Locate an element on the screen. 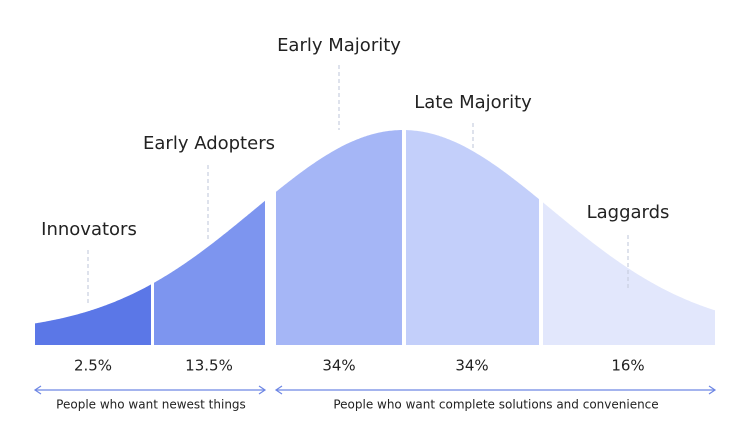 Image resolution: width=750 pixels, height=445 pixels. segment-label: Innovators is located at coordinates (89, 229).